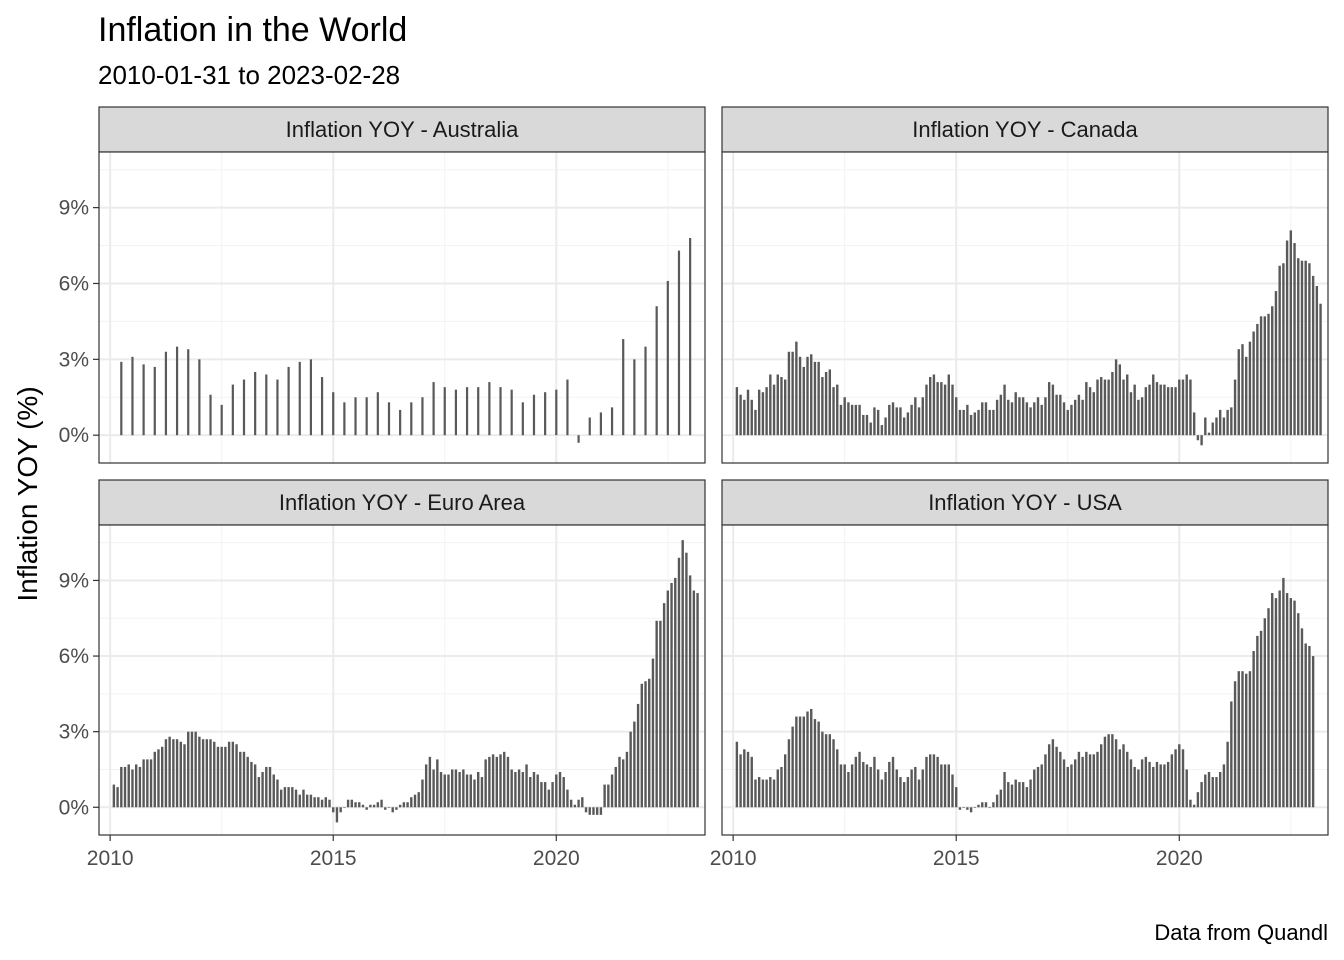 The image size is (1344, 960). I want to click on y-tick-label: 0%, so click(74, 435).